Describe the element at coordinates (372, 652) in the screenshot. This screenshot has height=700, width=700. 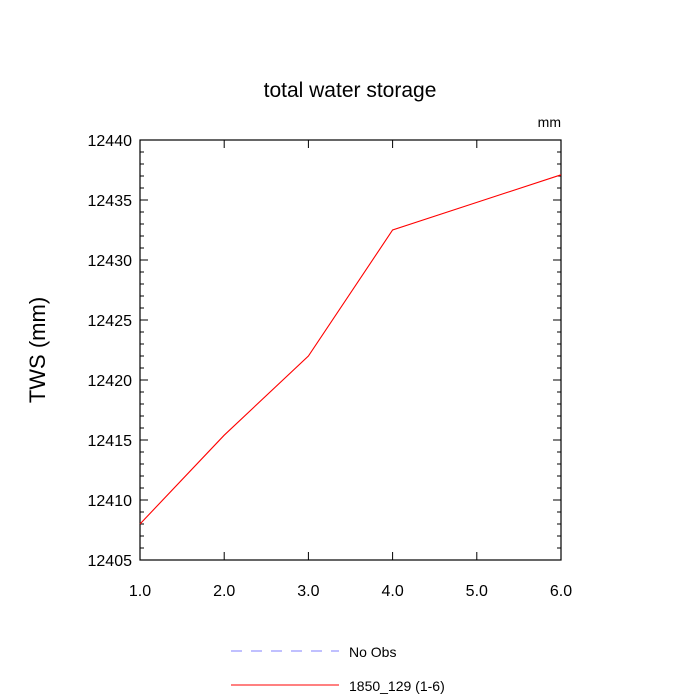
I see `legend-label-no-obs: No Obs` at that location.